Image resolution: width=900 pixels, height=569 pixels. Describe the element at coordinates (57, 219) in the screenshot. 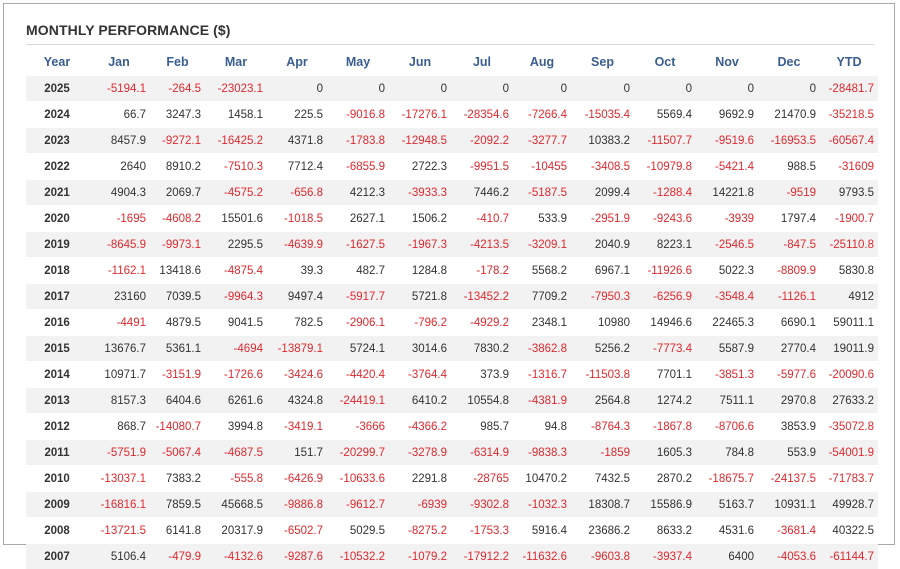

I see `year-cell: 2020` at that location.